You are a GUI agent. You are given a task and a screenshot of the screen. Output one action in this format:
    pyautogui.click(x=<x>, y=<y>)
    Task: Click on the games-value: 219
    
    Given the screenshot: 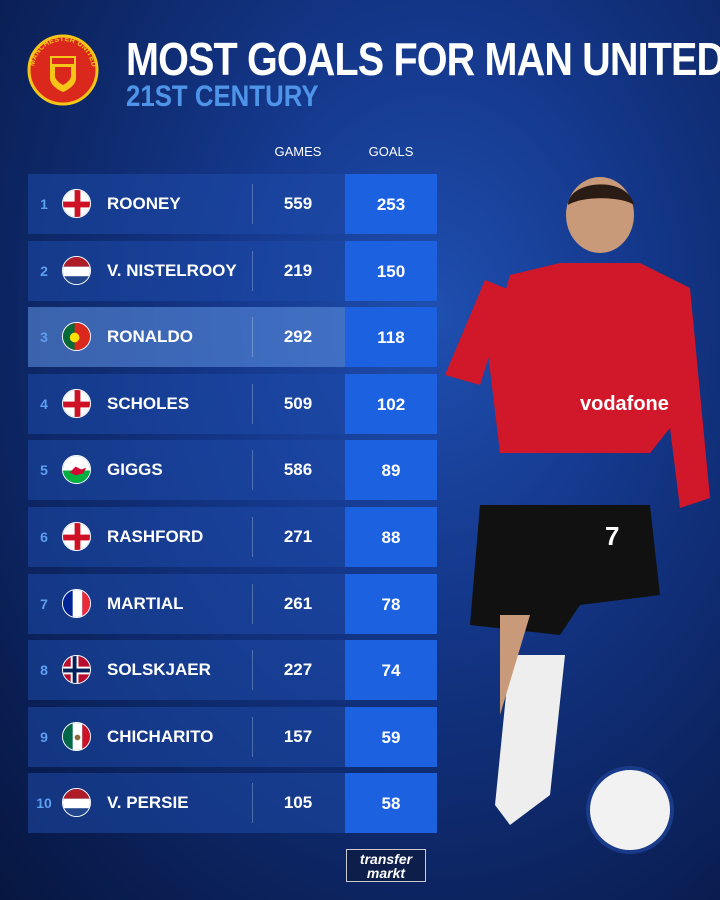 What is the action you would take?
    pyautogui.click(x=298, y=270)
    